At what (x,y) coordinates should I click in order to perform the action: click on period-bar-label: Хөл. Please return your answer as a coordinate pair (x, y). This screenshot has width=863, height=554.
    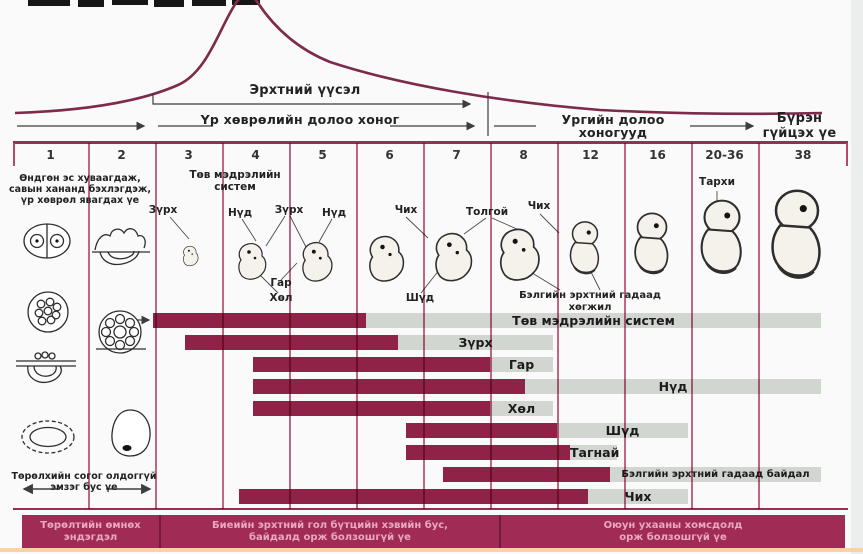
    Looking at the image, I should click on (521, 408).